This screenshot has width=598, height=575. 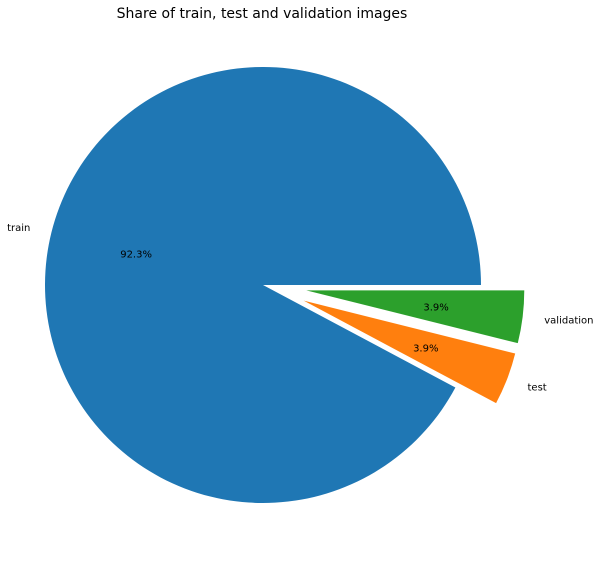 I want to click on slice-label-validation: validation, so click(x=568, y=321).